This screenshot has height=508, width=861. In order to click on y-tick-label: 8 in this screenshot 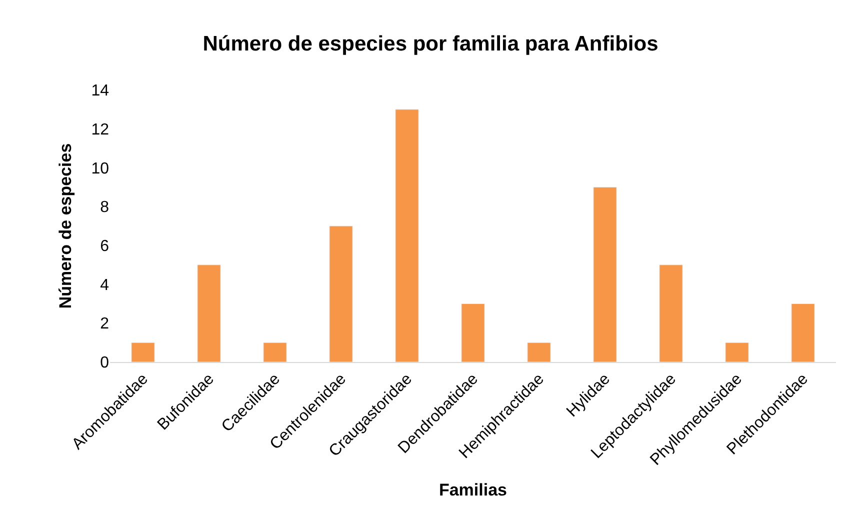, I will do `click(105, 207)`.